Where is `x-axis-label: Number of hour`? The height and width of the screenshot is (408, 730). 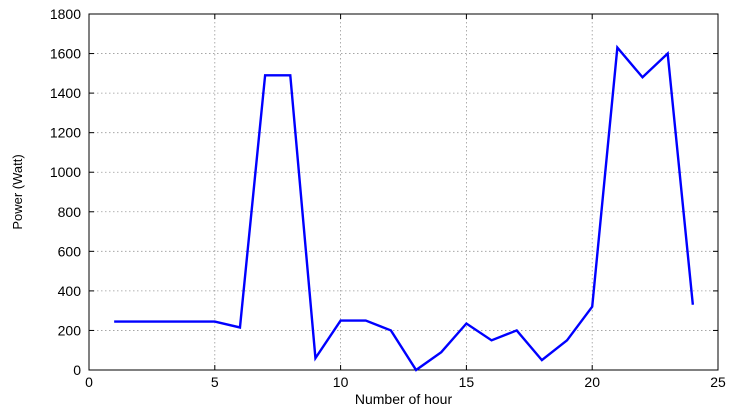 x-axis-label: Number of hour is located at coordinates (404, 399).